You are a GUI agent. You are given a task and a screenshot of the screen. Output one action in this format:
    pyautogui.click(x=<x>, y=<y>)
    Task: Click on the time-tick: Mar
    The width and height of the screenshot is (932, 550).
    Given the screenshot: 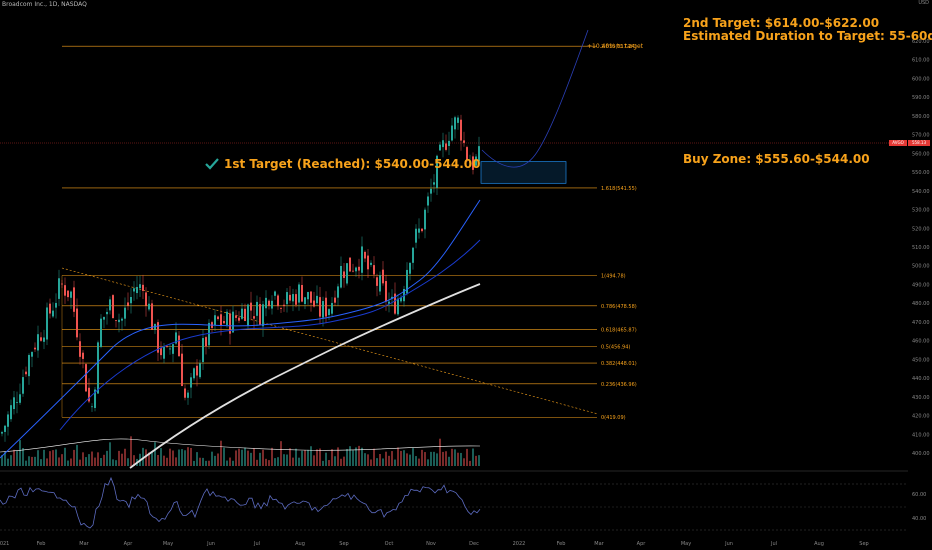 What is the action you would take?
    pyautogui.click(x=84, y=544)
    